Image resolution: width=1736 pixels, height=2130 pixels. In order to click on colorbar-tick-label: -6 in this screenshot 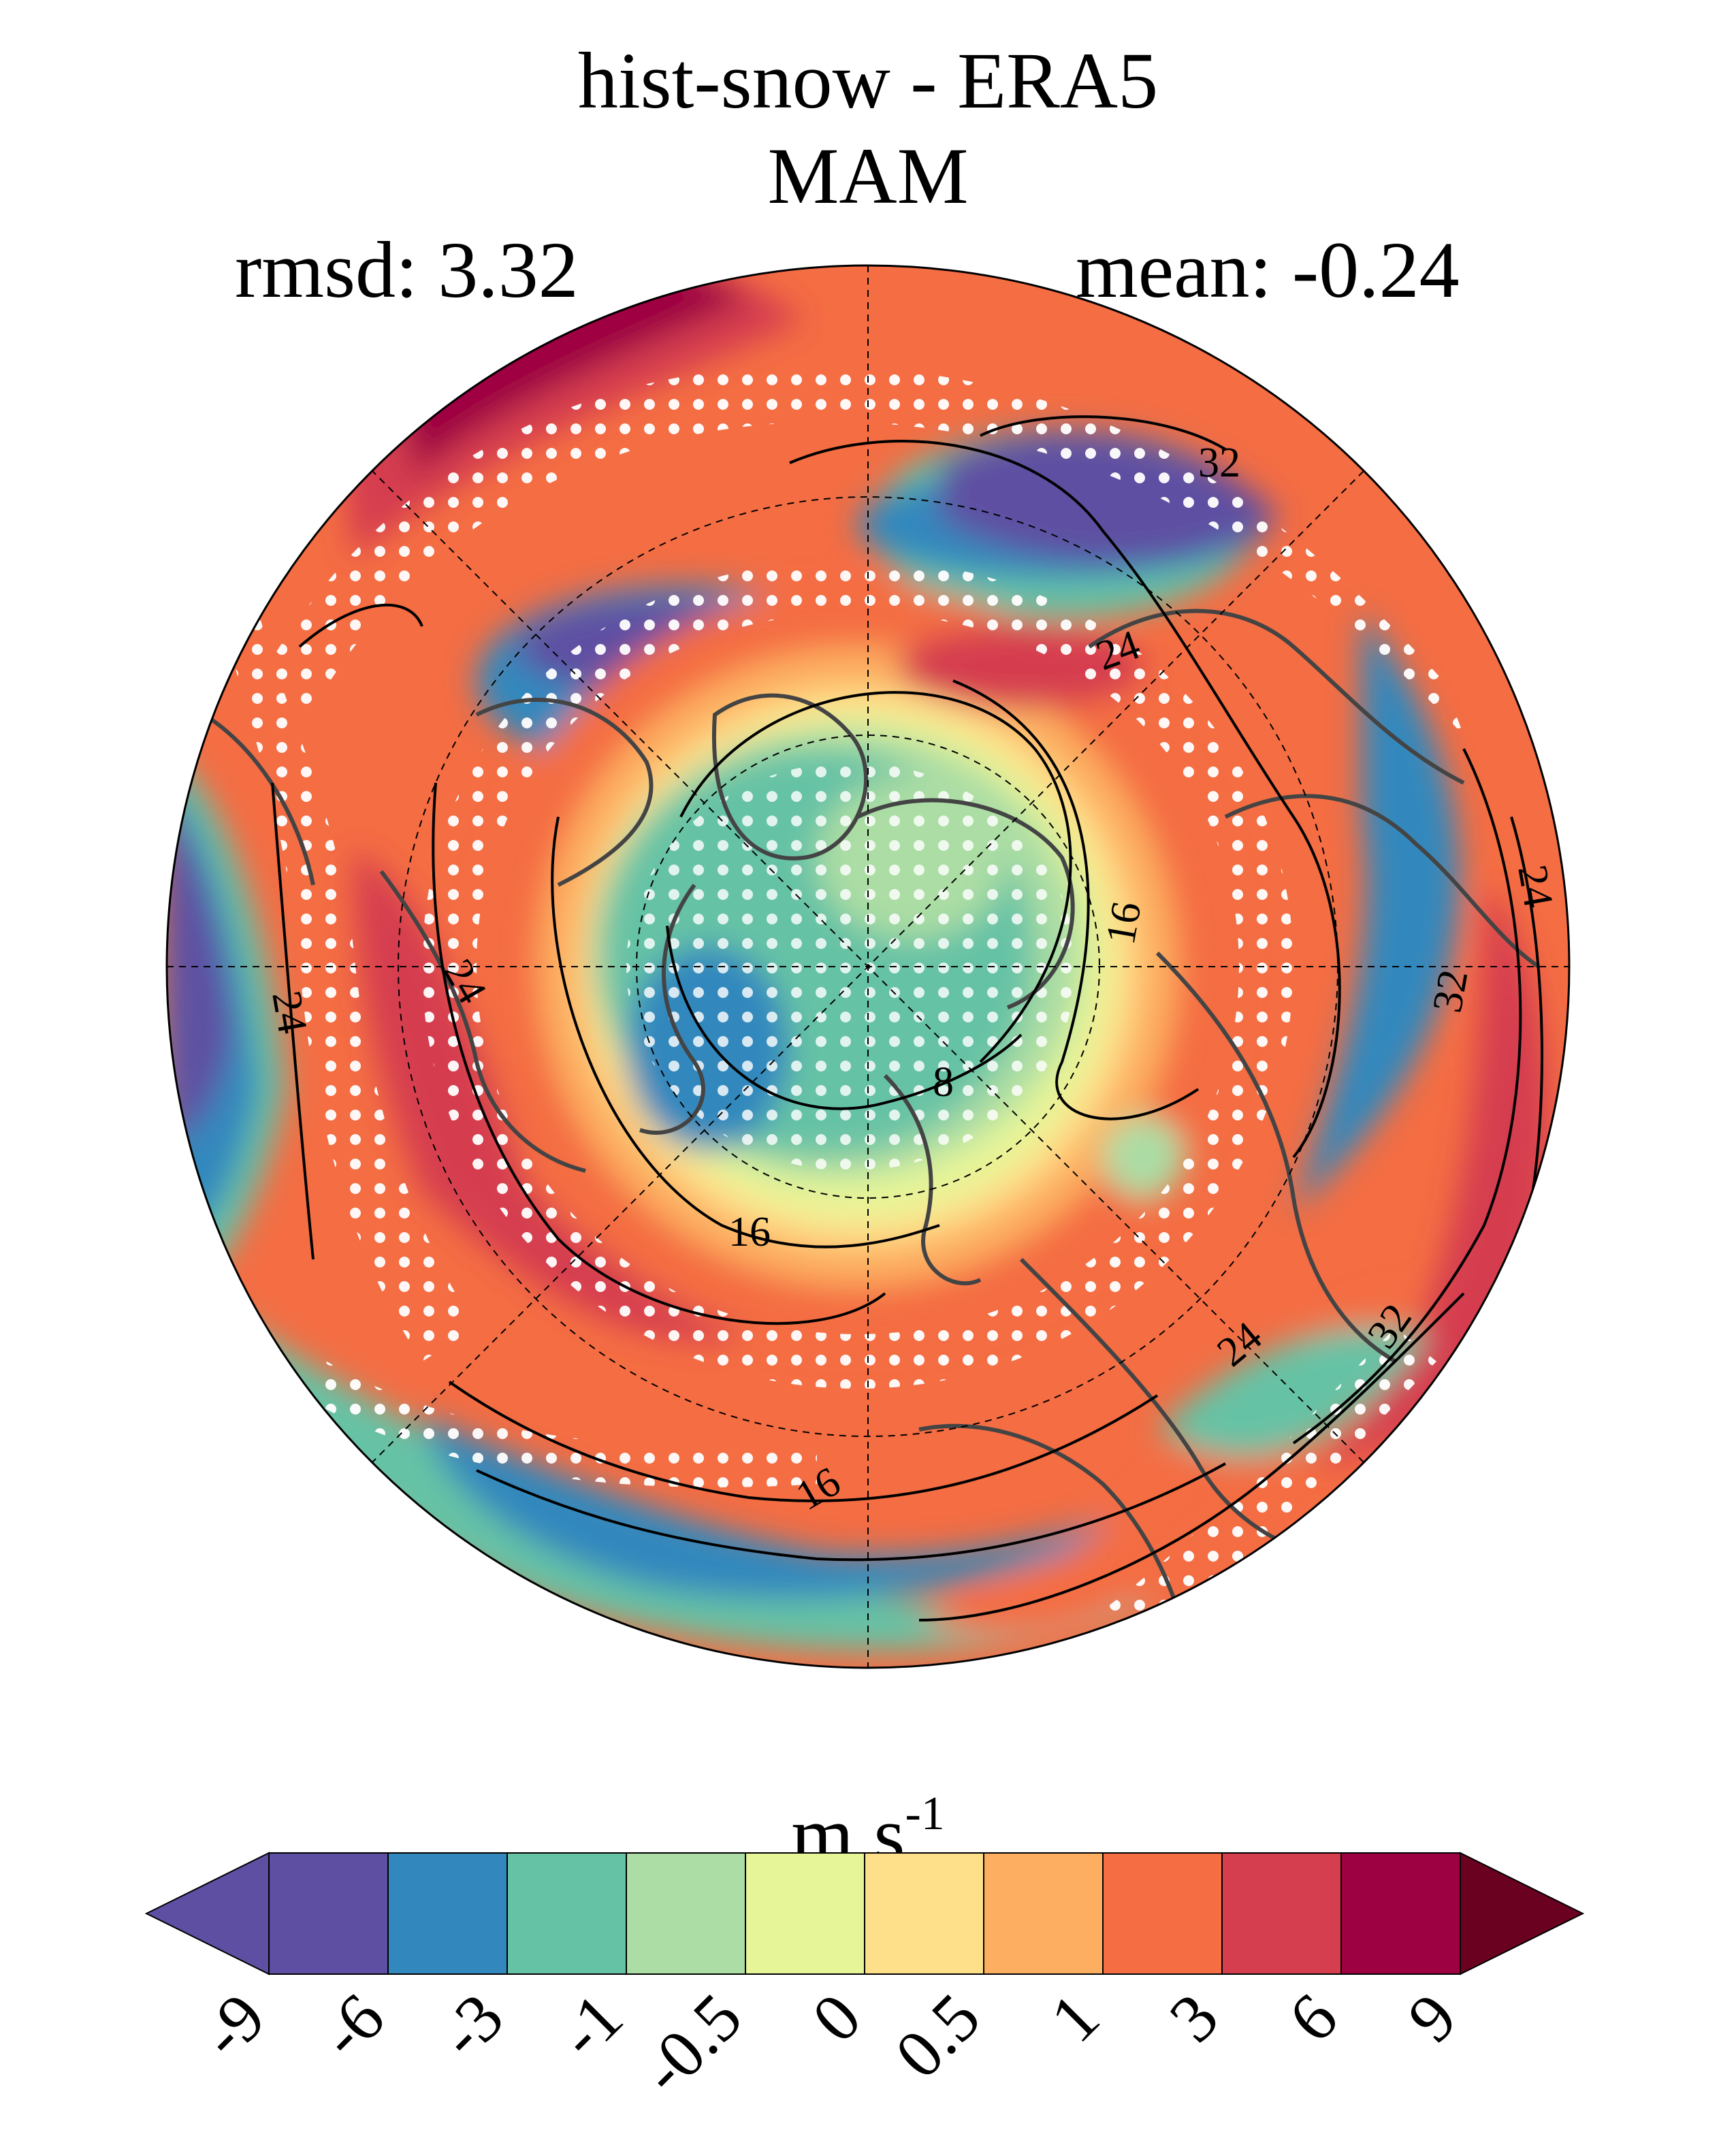, I will do `click(351, 2025)`.